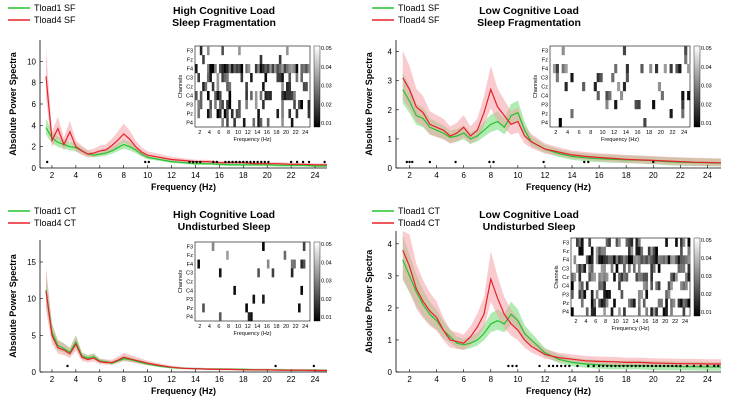  Describe the element at coordinates (672, 133) in the screenshot. I see `inset-x-tick: 22` at that location.